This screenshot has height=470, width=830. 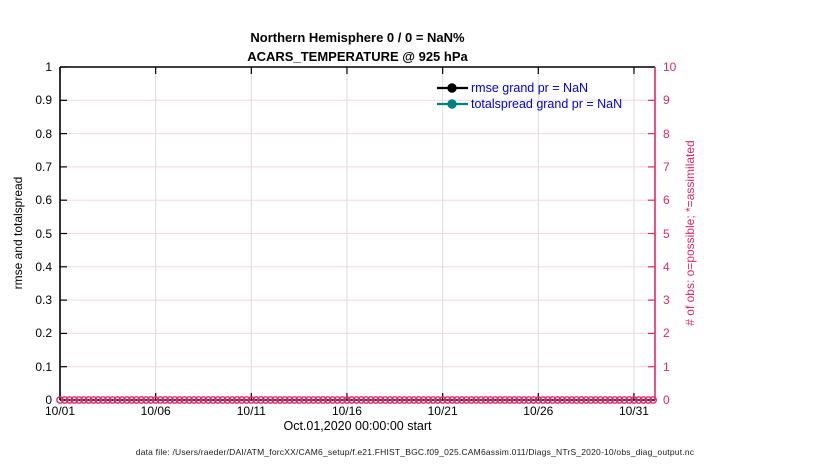 What do you see at coordinates (43, 200) in the screenshot?
I see `y-tick-label-left: 0.6` at bounding box center [43, 200].